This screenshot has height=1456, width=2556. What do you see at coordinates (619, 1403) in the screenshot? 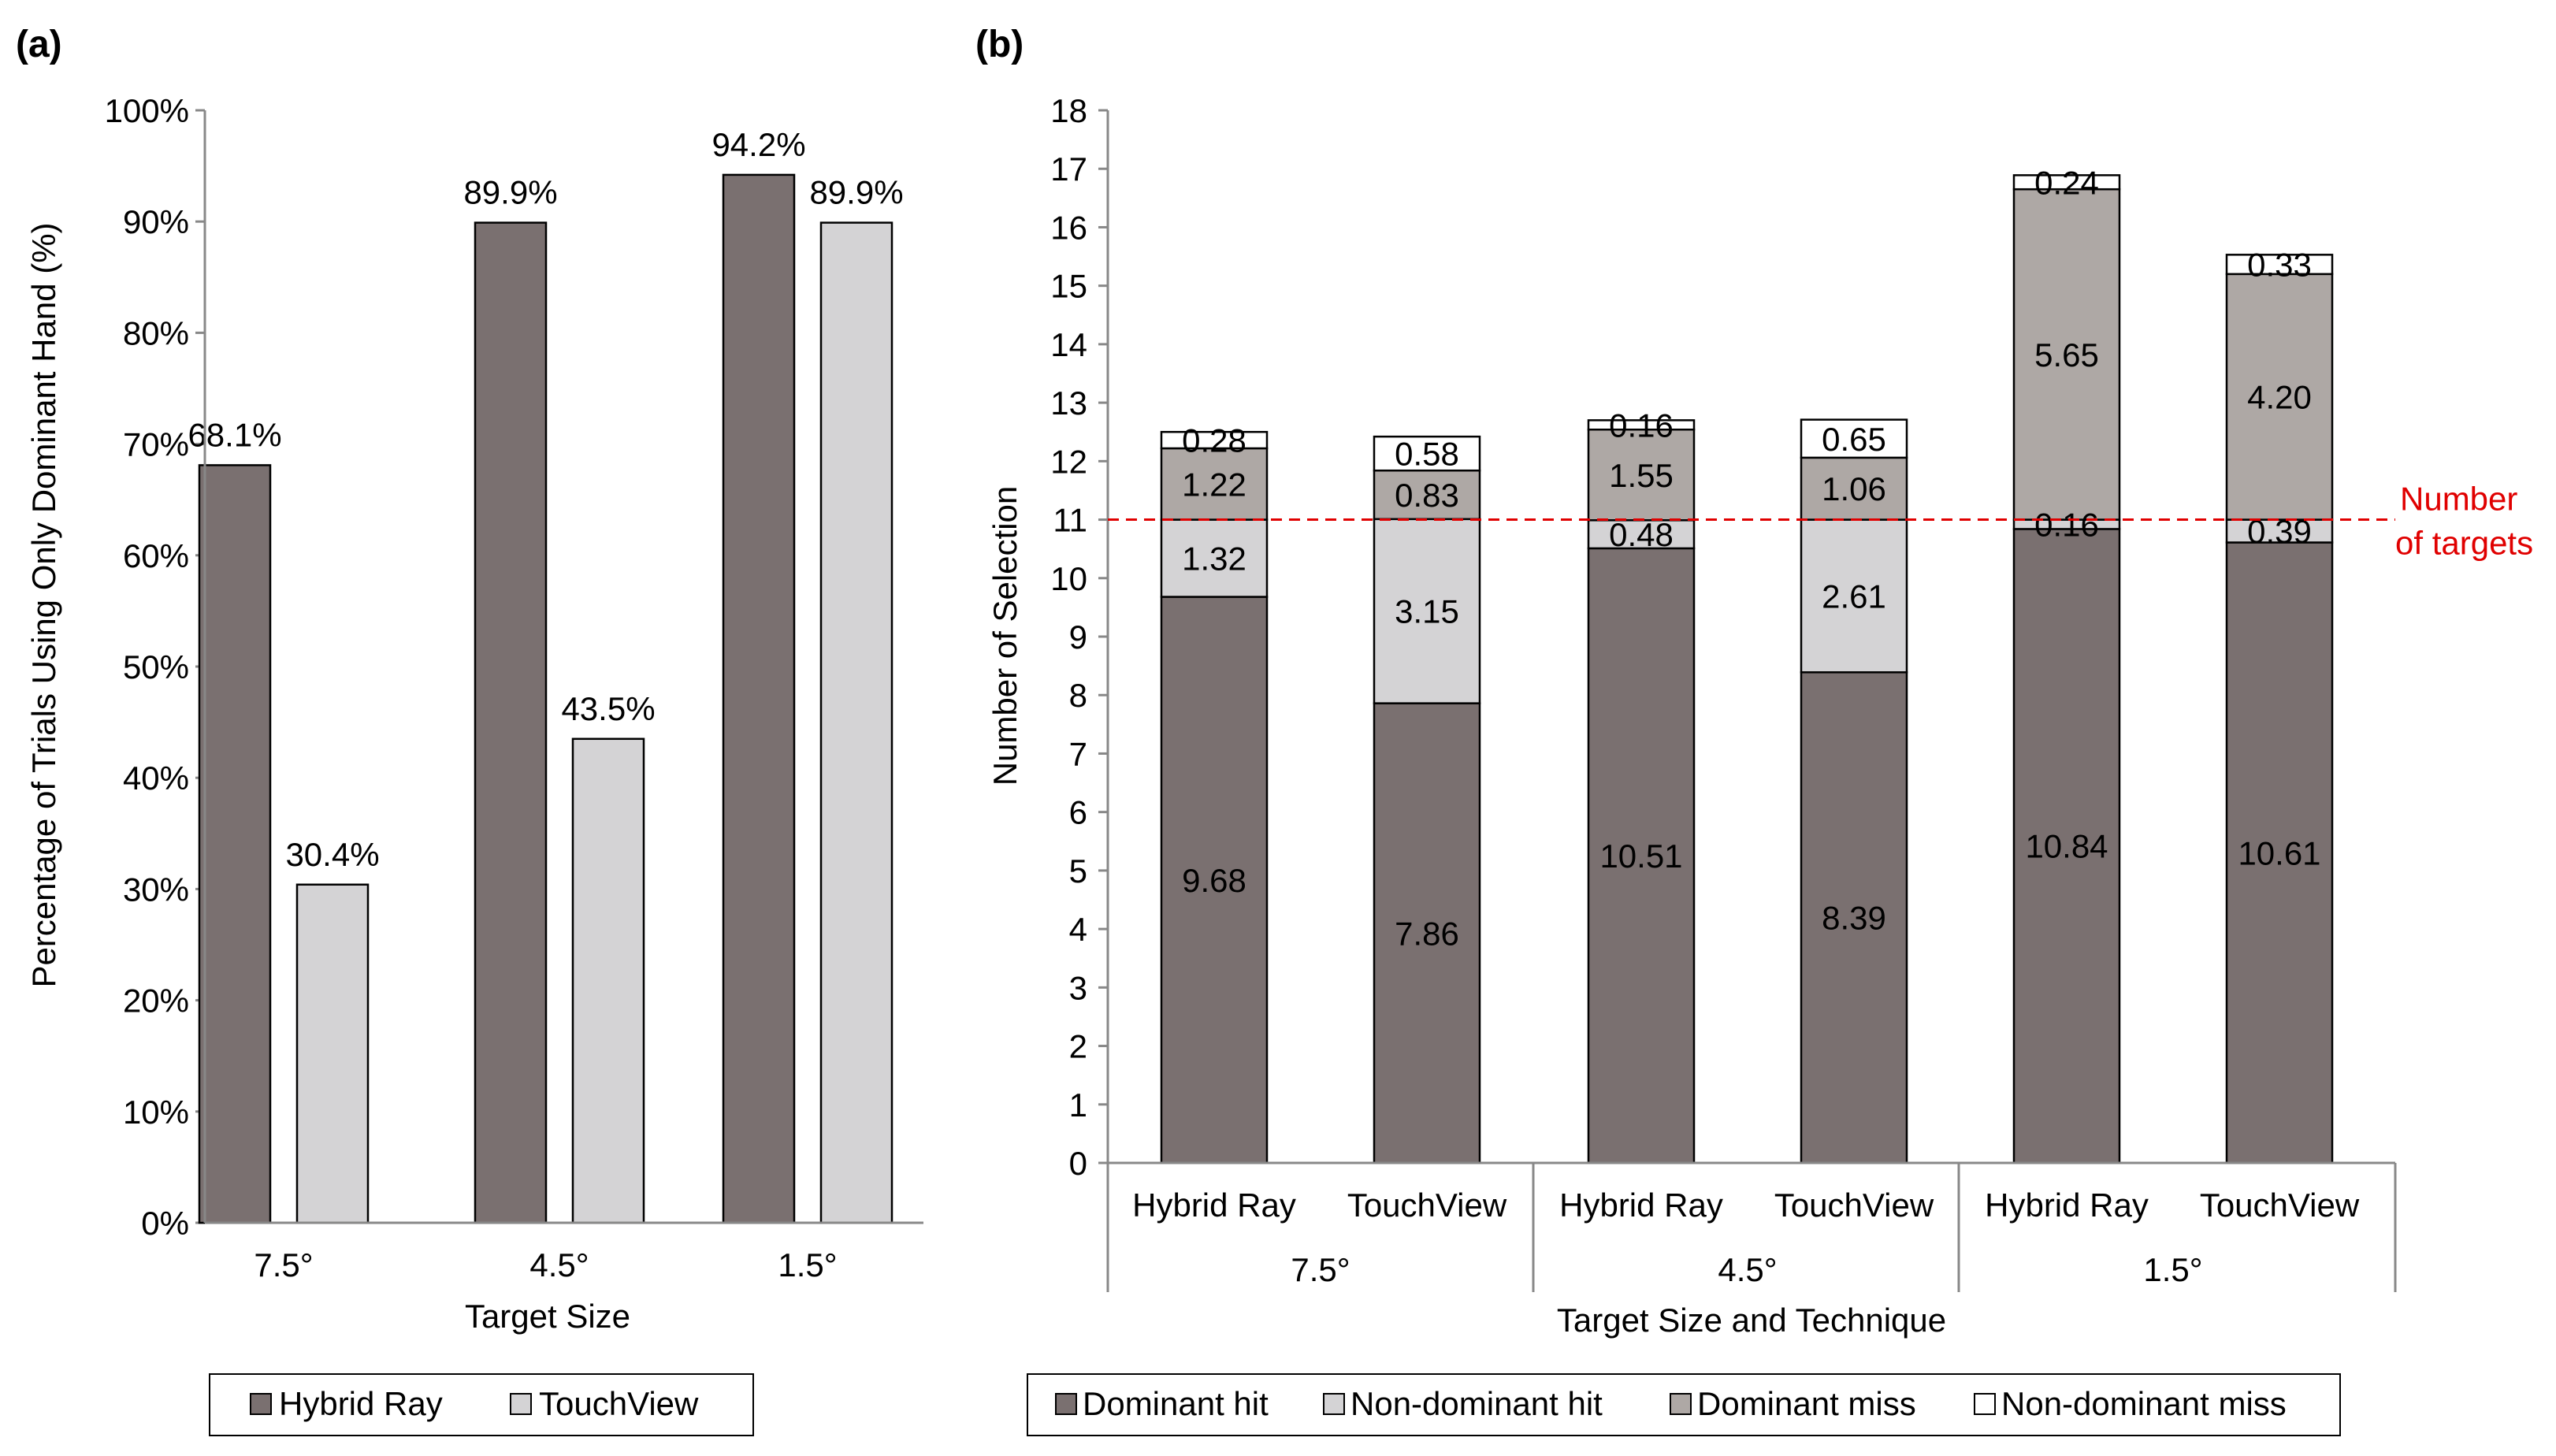
I see `legend-label-touchview: TouchView` at bounding box center [619, 1403].